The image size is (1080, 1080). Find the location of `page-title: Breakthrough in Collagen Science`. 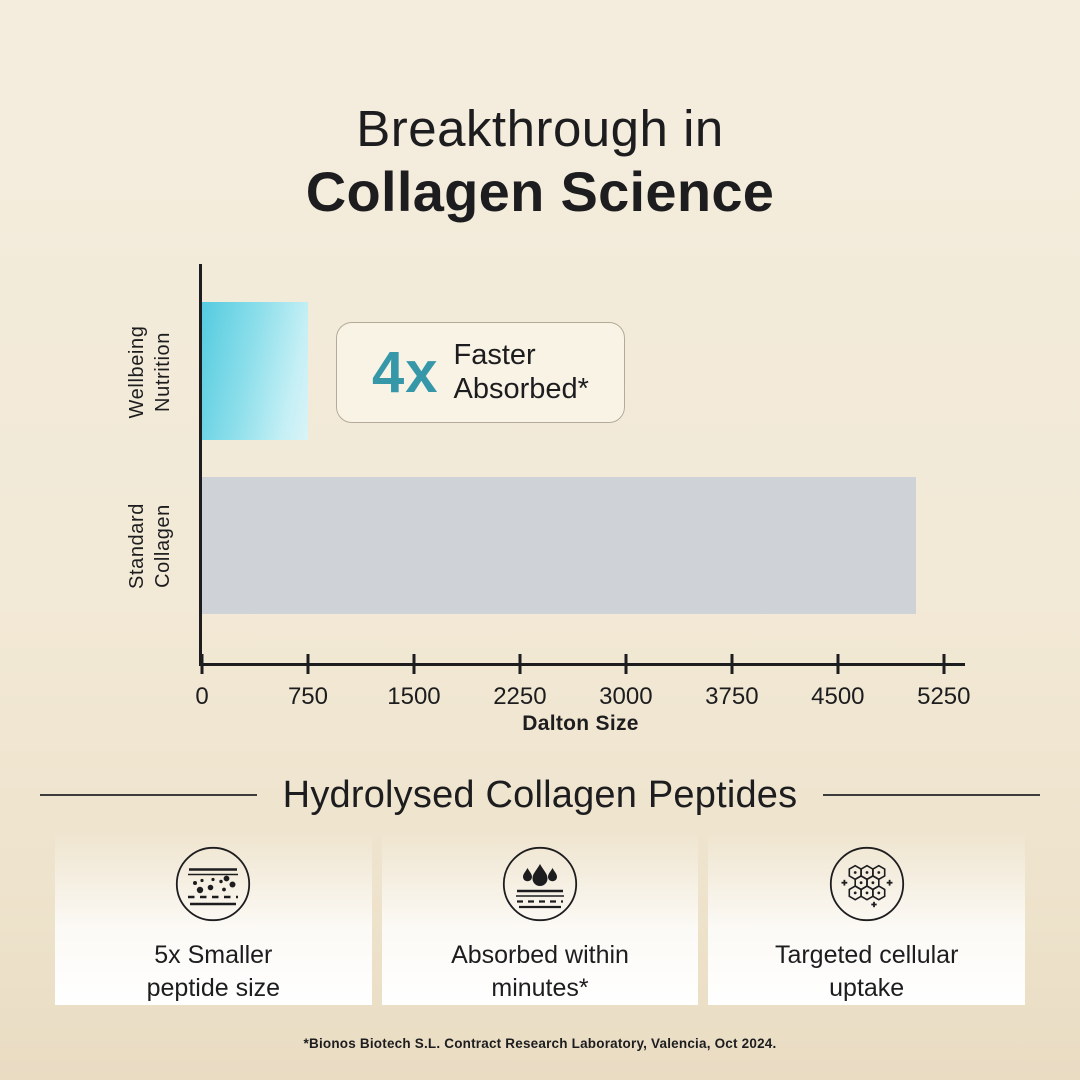

page-title: Breakthrough in Collagen Science is located at coordinates (540, 162).